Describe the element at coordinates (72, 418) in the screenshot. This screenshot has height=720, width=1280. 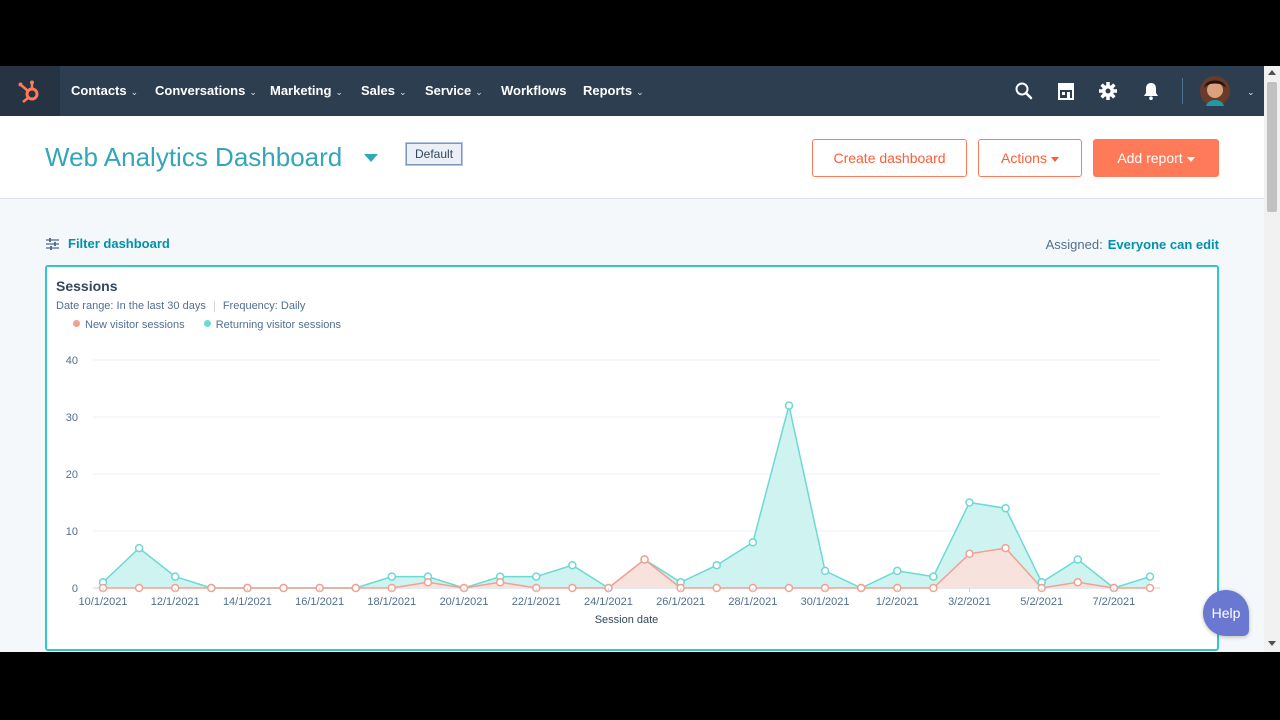
I see `y-tick-label: 30` at that location.